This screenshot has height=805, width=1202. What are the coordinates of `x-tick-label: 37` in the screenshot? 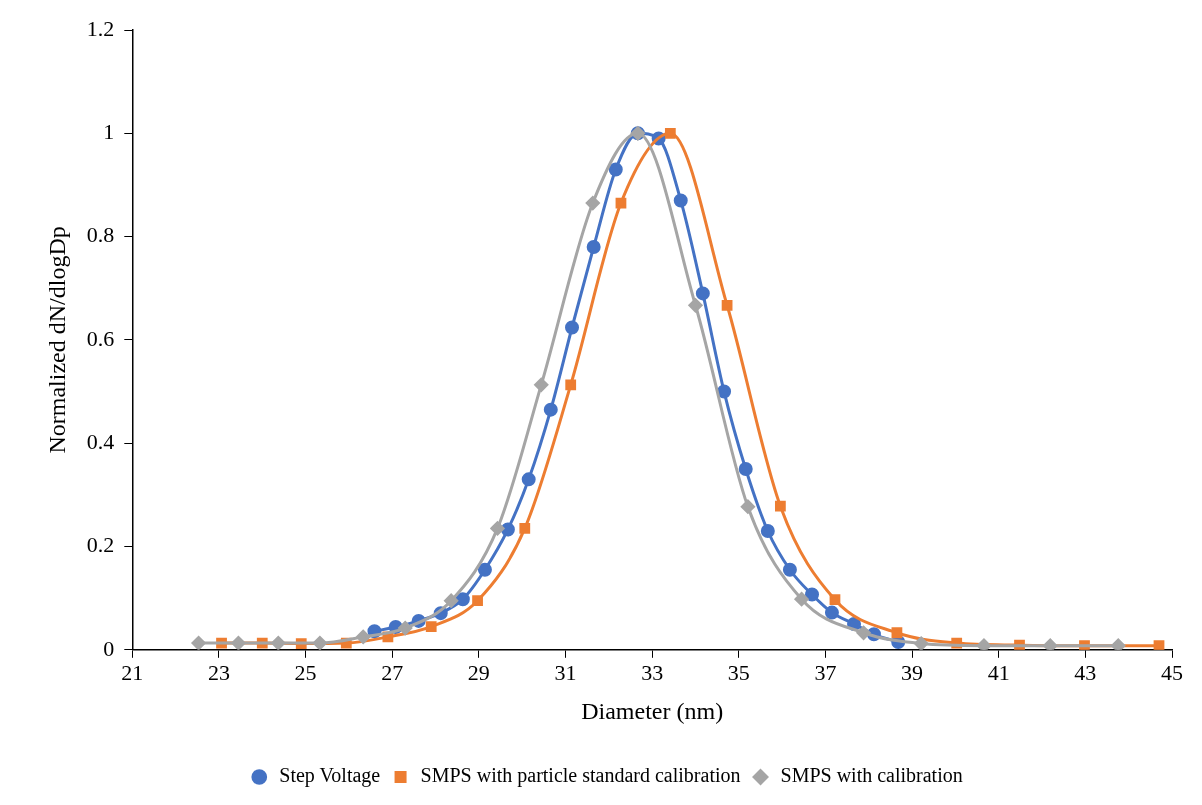 It's located at (825, 672).